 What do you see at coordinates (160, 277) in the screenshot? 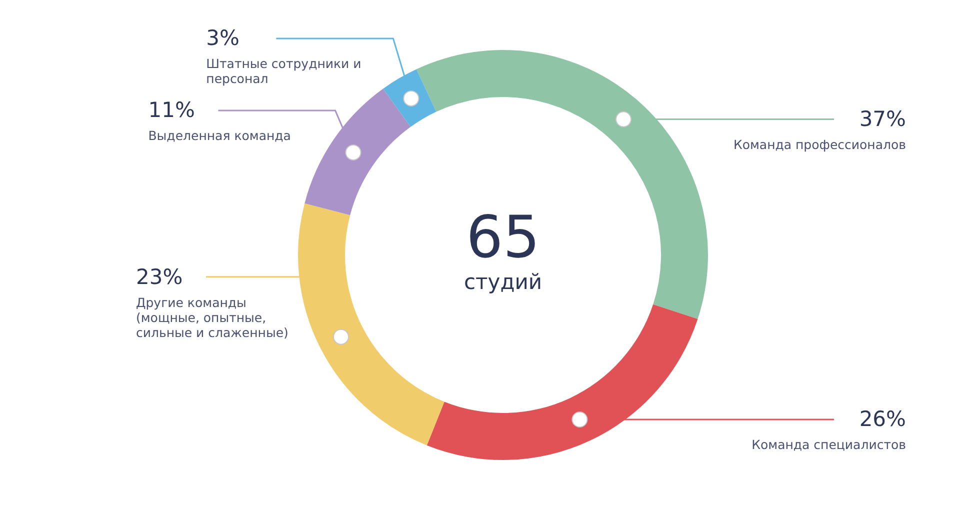
I see `data-label: 23%` at bounding box center [160, 277].